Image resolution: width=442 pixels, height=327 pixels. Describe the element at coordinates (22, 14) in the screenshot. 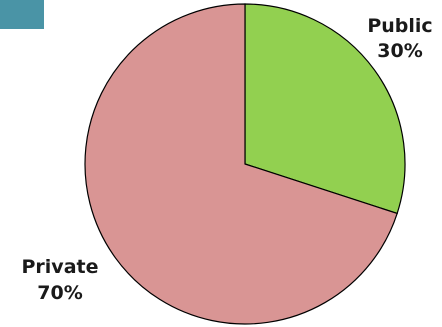

I see `corner-accent-block` at that location.